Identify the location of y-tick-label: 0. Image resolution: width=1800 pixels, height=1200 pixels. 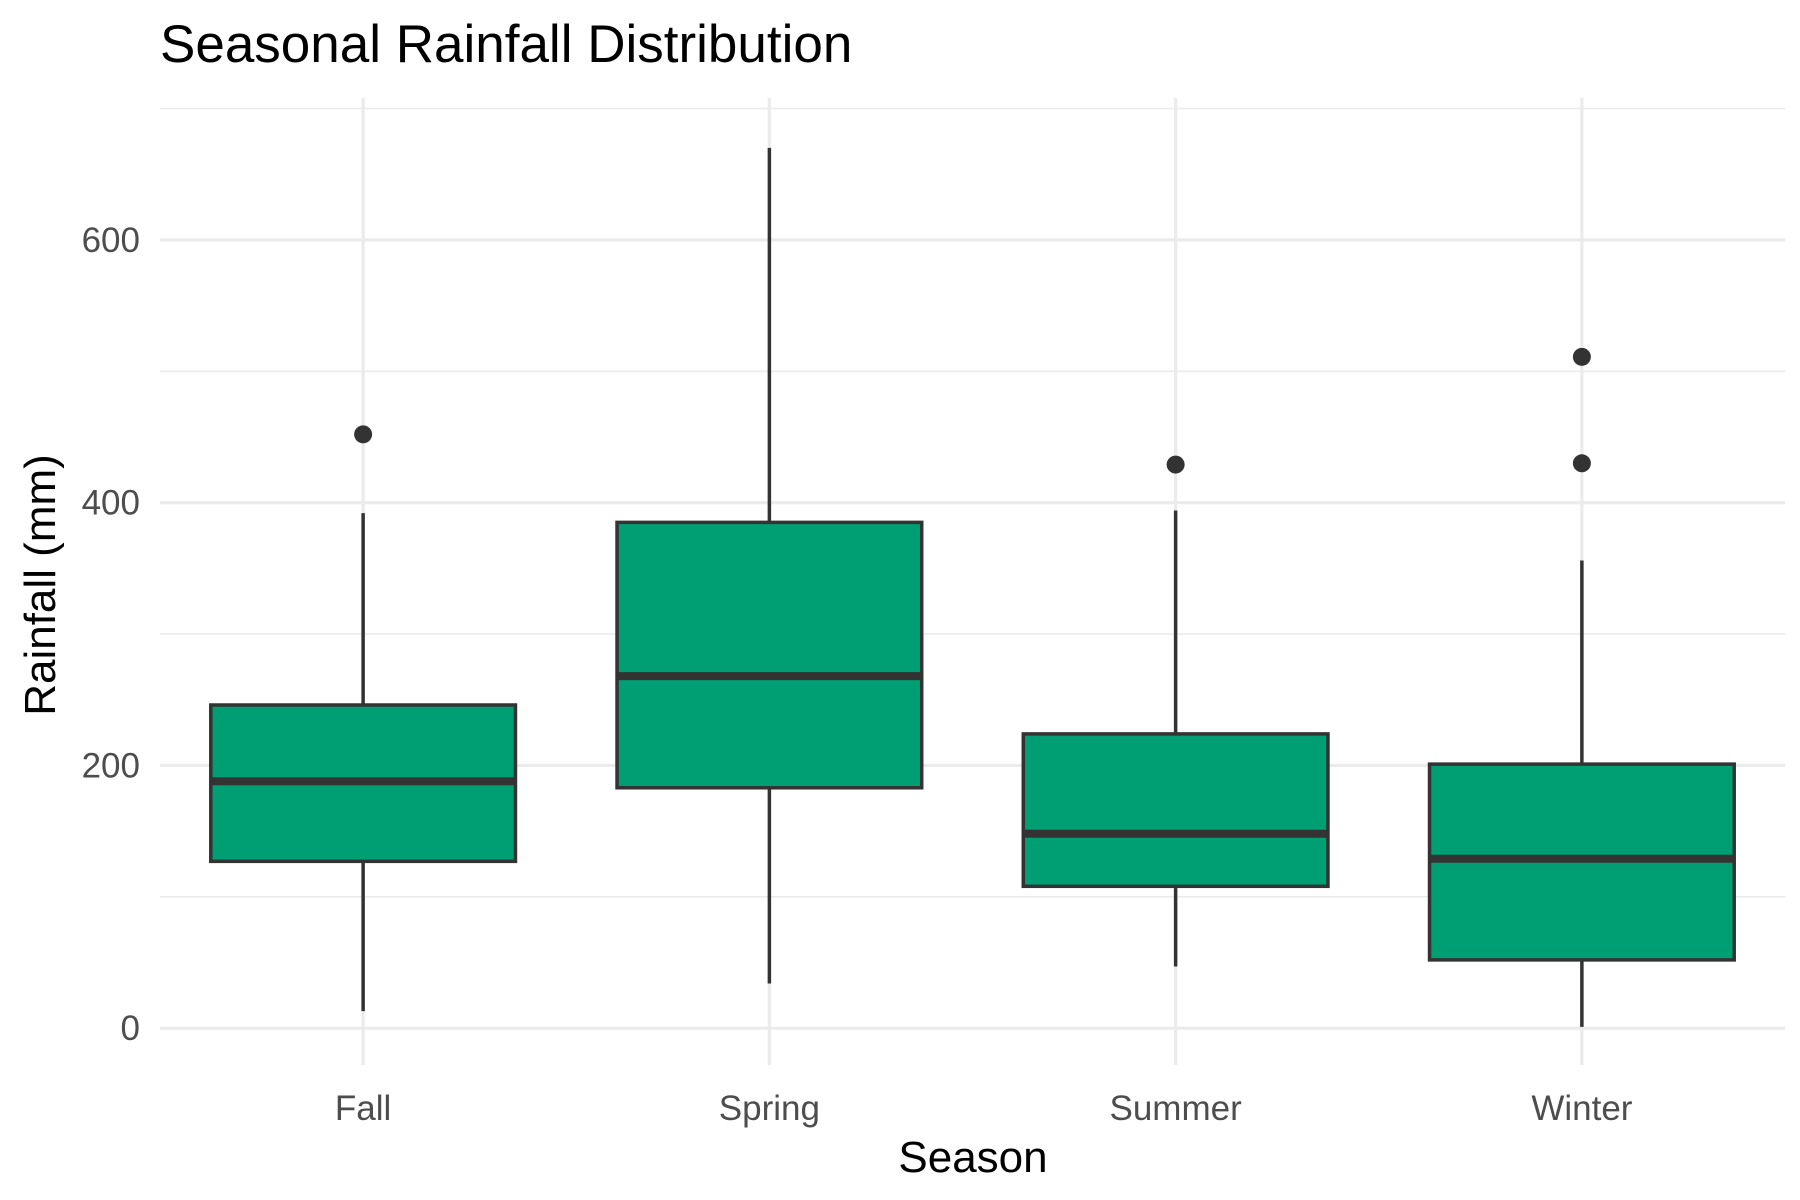
(130, 1028).